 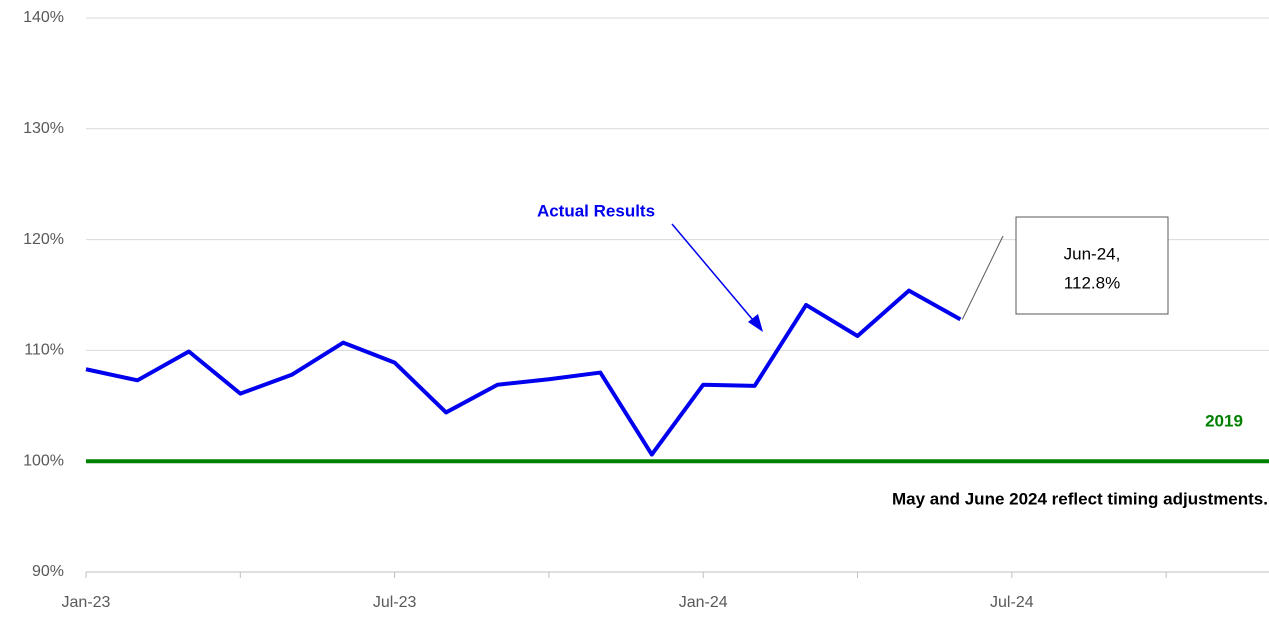 What do you see at coordinates (755, 323) in the screenshot?
I see `arrow-head` at bounding box center [755, 323].